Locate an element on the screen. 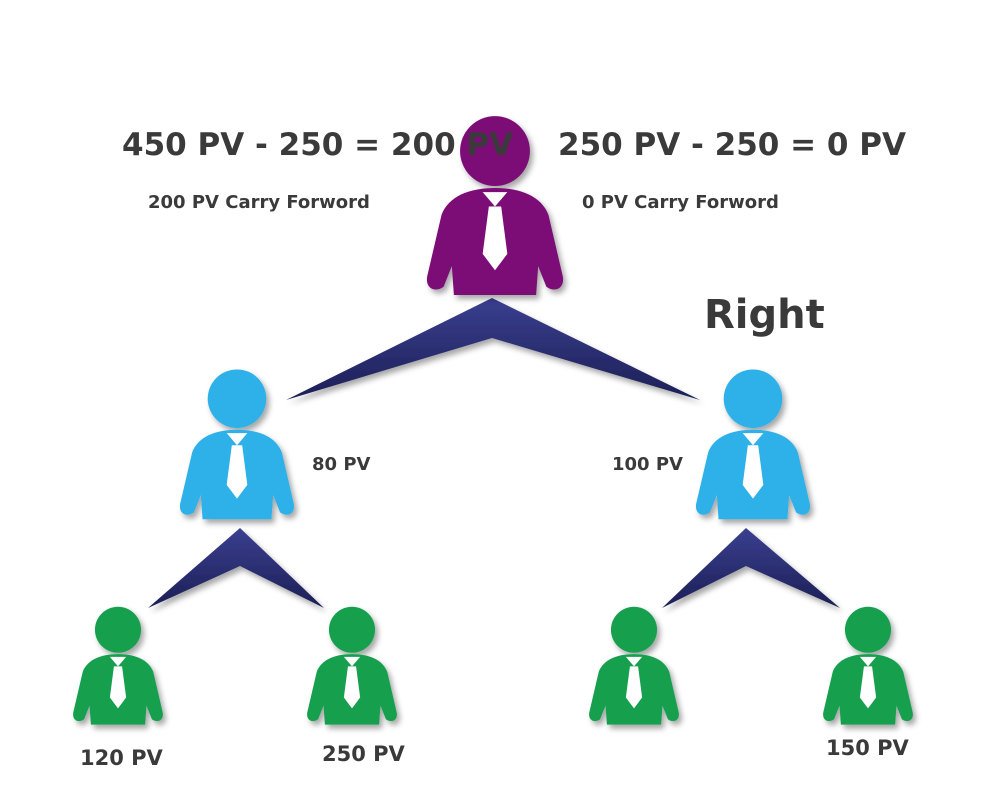 This screenshot has width=985, height=796. right-right-member-pv: 150 PV is located at coordinates (867, 748).